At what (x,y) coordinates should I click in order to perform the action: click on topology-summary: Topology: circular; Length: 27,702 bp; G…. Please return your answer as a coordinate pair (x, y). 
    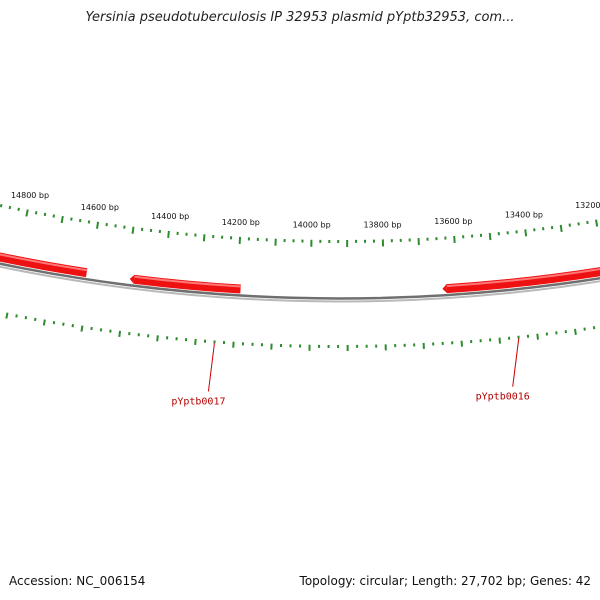
    Looking at the image, I should click on (445, 581).